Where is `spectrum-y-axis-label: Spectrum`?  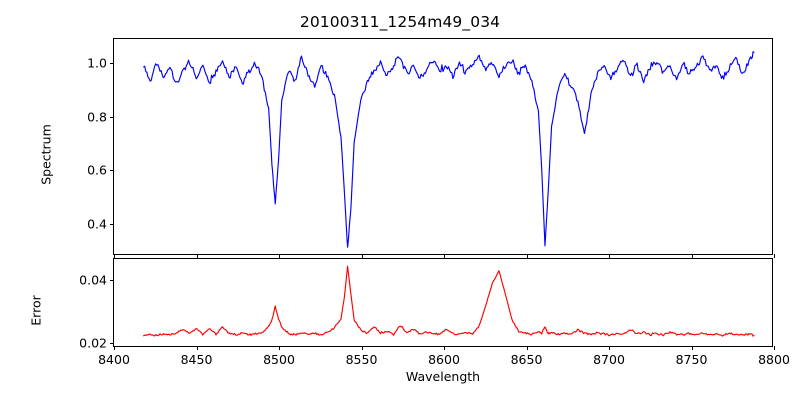 spectrum-y-axis-label: Spectrum is located at coordinates (46, 154).